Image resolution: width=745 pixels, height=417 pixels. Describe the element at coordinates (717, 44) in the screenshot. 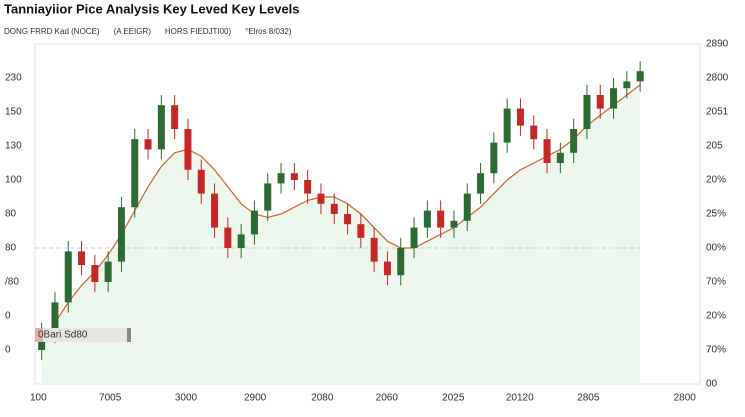

I see `y2-tick-label: 2890` at that location.